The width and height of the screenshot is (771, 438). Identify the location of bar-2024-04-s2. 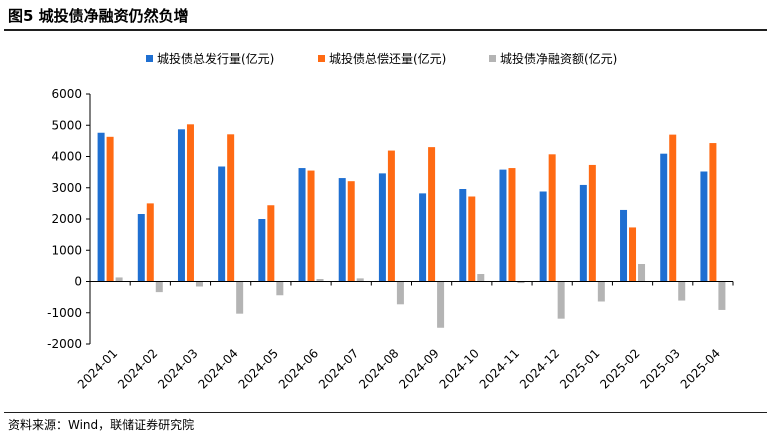
(240, 297).